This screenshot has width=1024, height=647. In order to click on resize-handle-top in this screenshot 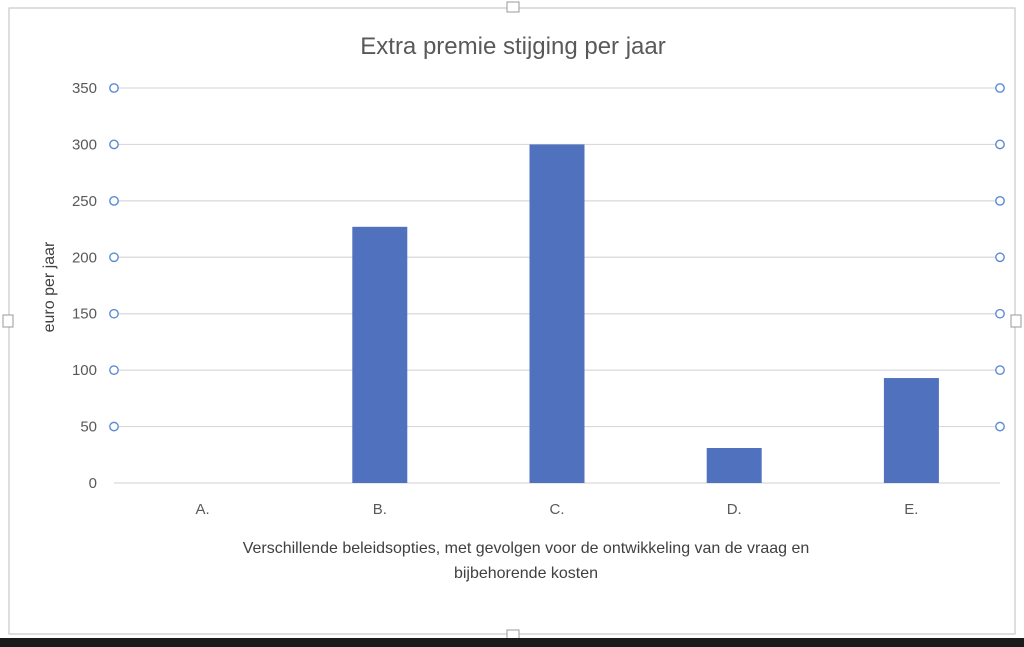, I will do `click(513, 7)`.